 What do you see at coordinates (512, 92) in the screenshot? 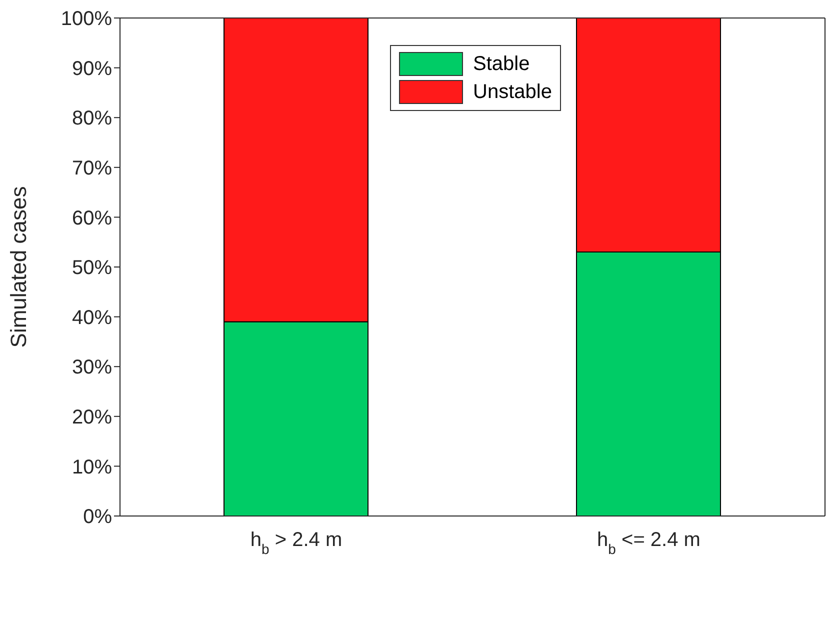
I see `legend-label: Unstable` at bounding box center [512, 92].